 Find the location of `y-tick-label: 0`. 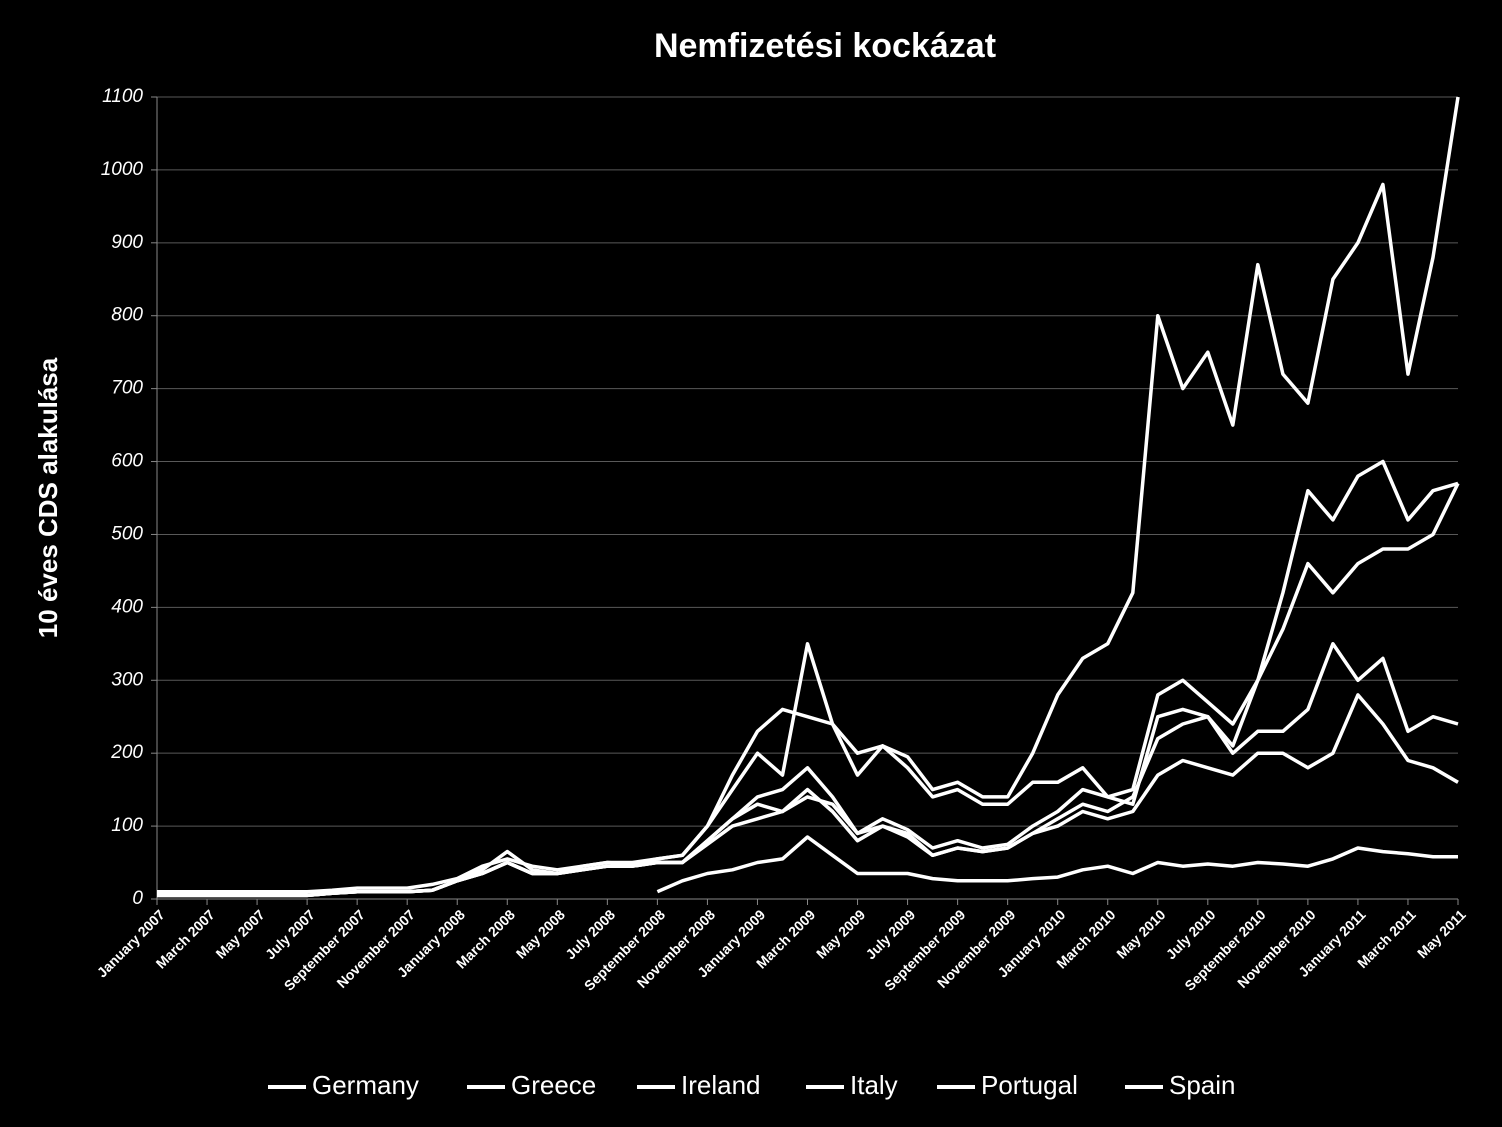

y-tick-label: 0 is located at coordinates (137, 898).